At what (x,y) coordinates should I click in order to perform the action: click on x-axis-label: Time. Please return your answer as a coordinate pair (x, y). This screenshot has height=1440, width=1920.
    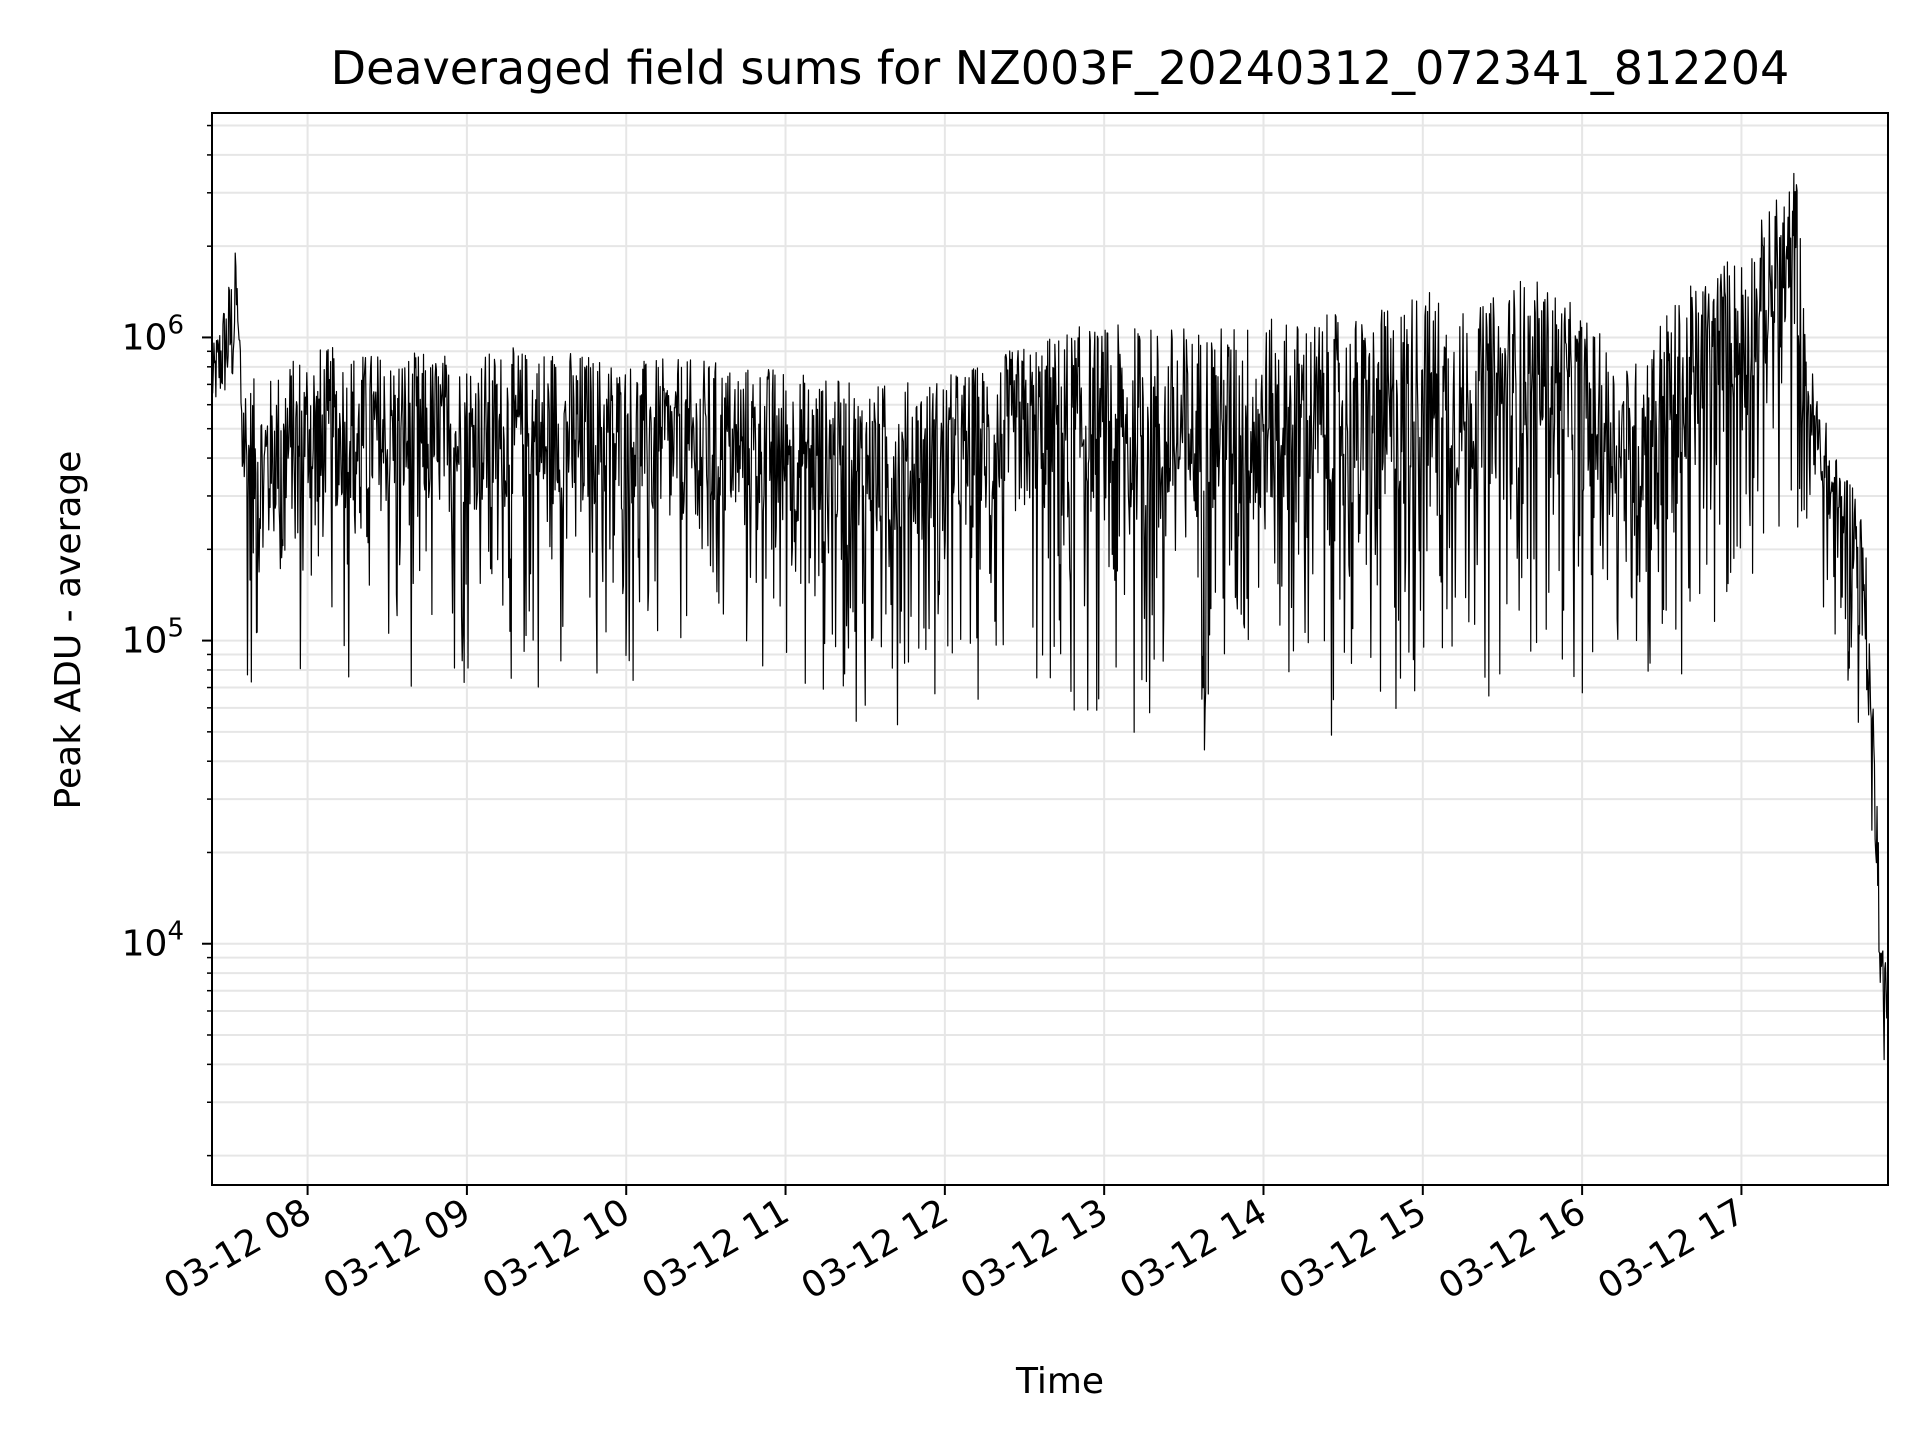
    Looking at the image, I should click on (1059, 1381).